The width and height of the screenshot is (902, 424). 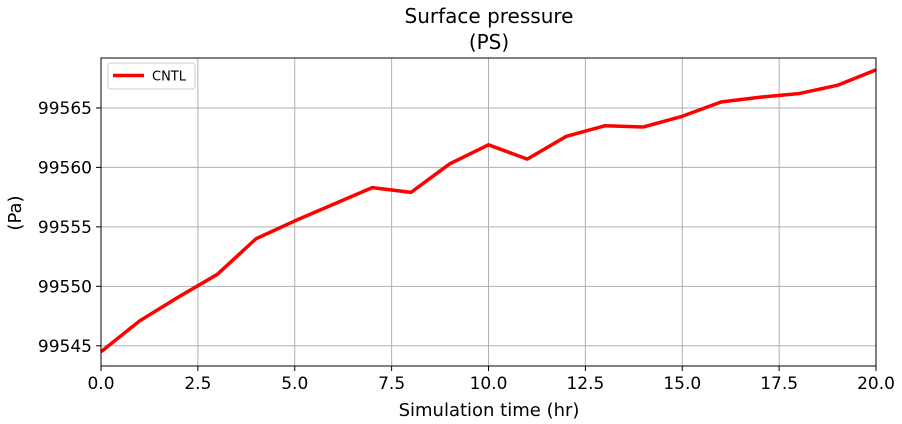 I want to click on y-tick-label: 99565, so click(x=65, y=109).